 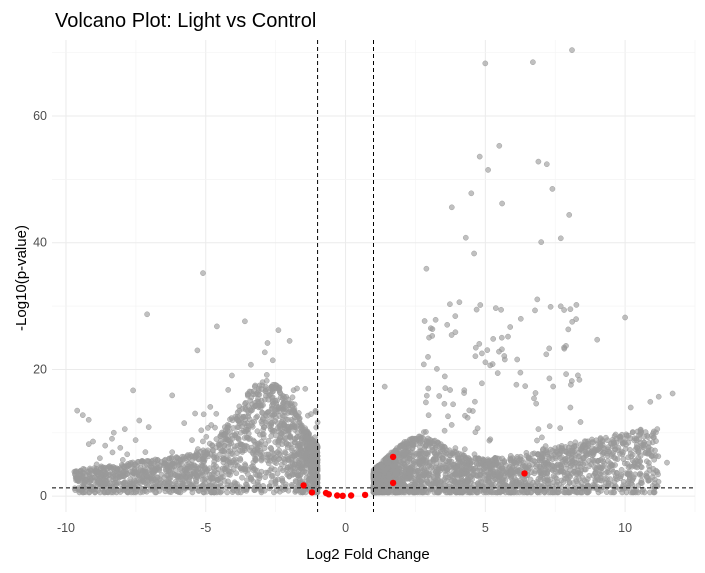 What do you see at coordinates (345, 528) in the screenshot?
I see `x-tick-label: 0` at bounding box center [345, 528].